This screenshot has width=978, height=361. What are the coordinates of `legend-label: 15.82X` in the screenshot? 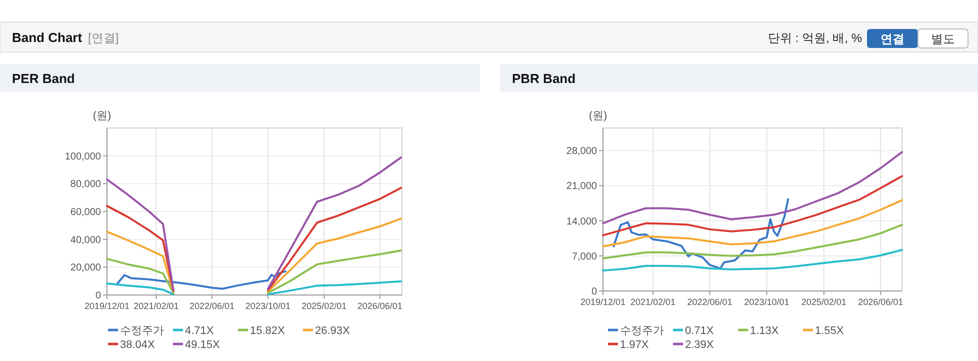 It's located at (268, 331).